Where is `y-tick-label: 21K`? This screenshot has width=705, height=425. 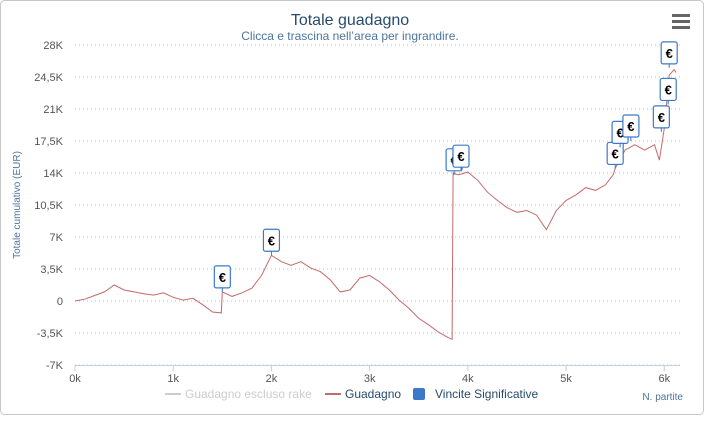
y-tick-label: 21K is located at coordinates (53, 110).